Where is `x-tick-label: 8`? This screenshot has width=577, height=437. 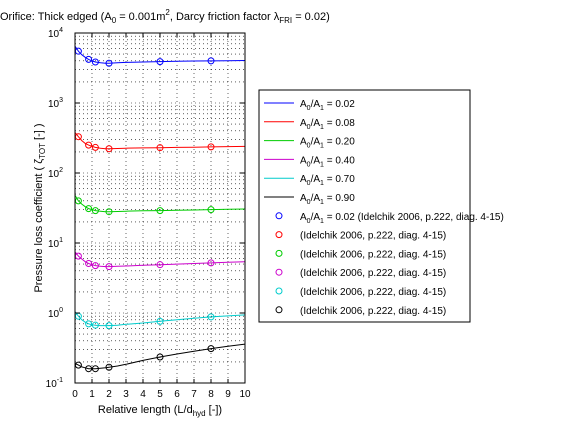
x-tick-label: 8 is located at coordinates (211, 394).